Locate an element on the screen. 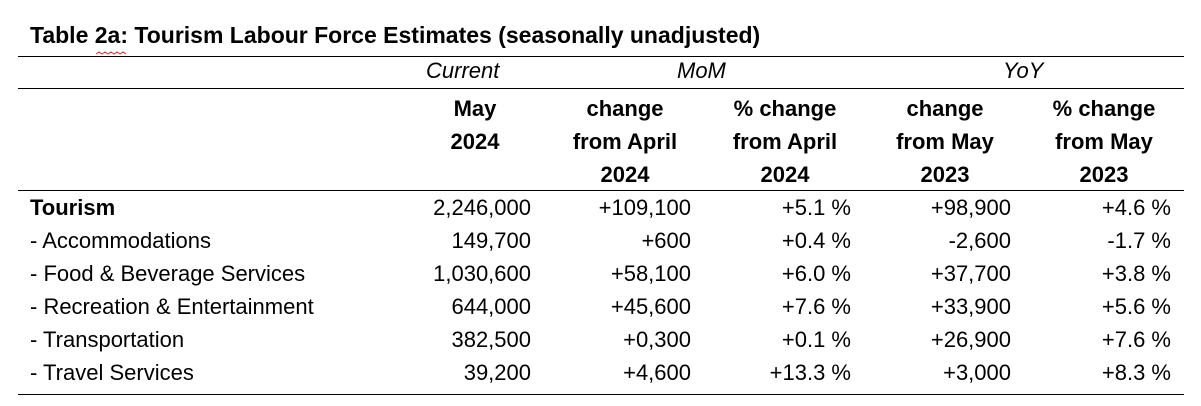 This screenshot has width=1201, height=406. row-label: - Food & Beverage Services is located at coordinates (168, 273).